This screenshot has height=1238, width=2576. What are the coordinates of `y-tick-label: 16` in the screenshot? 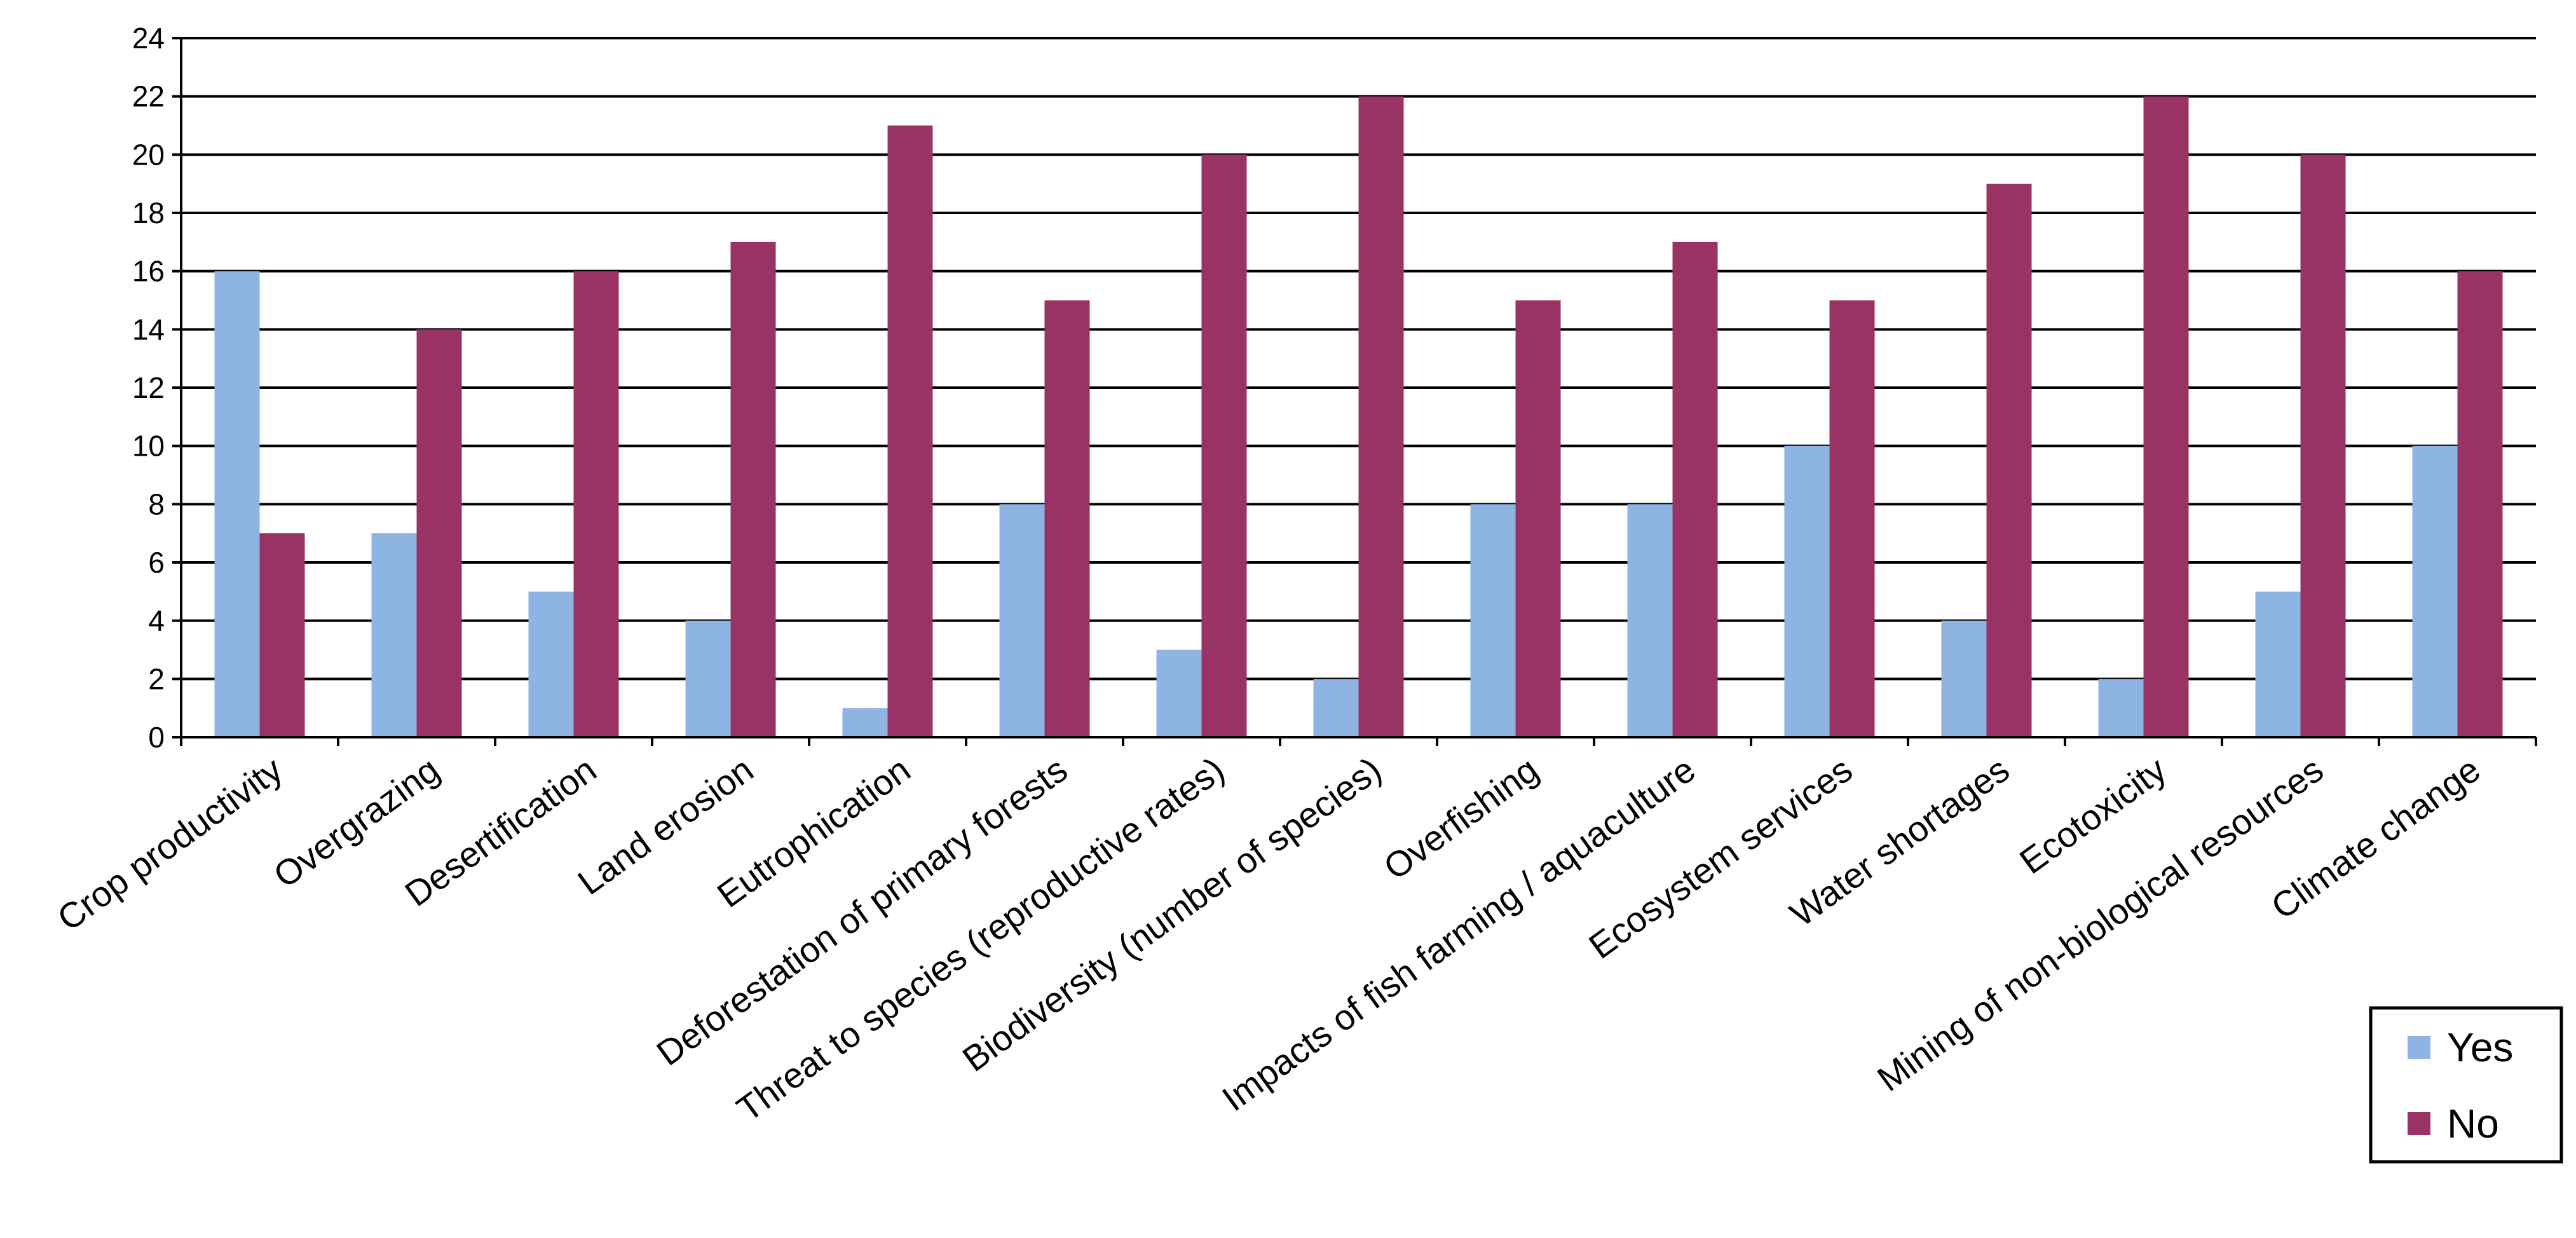 It's located at (148, 271).